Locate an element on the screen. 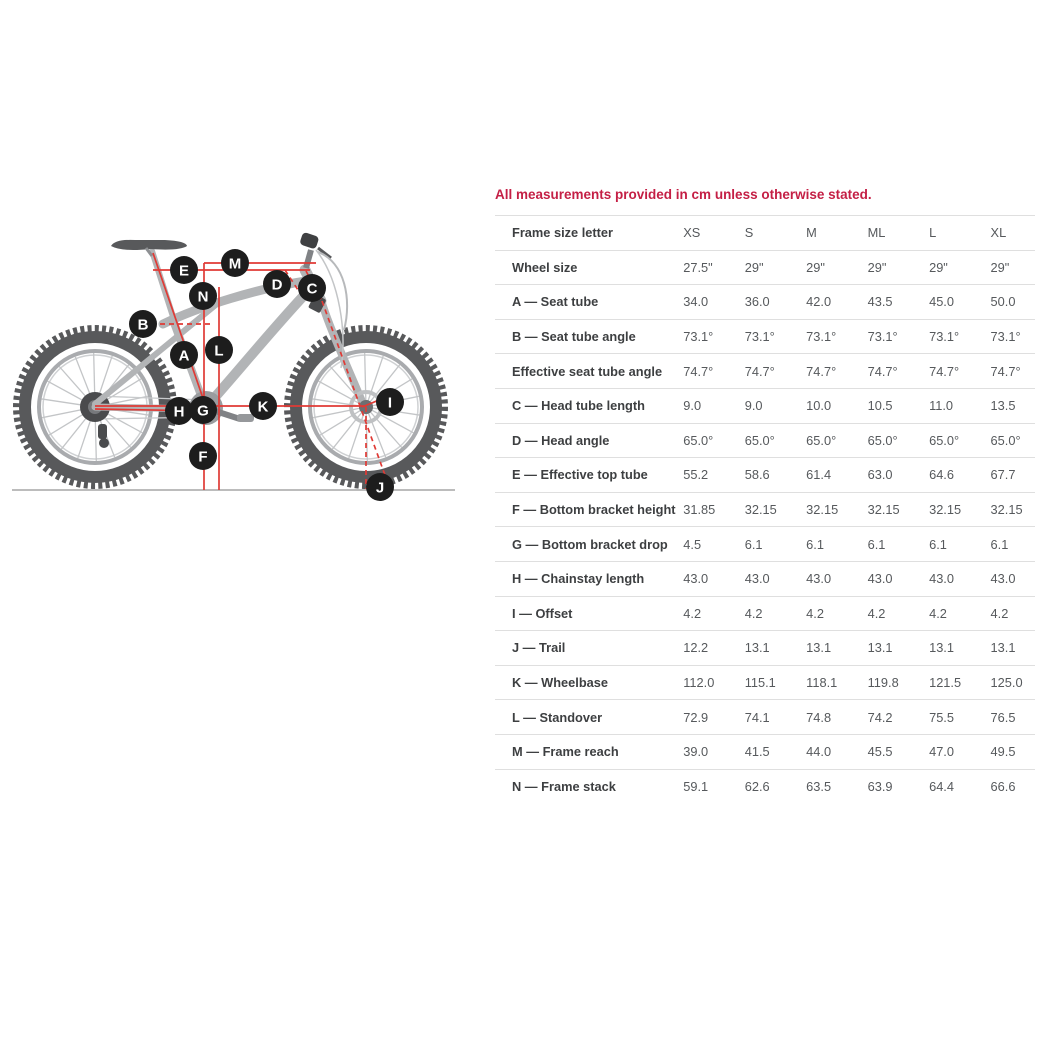 This screenshot has height=1054, width=1054. cell: 63.0 is located at coordinates (880, 475).